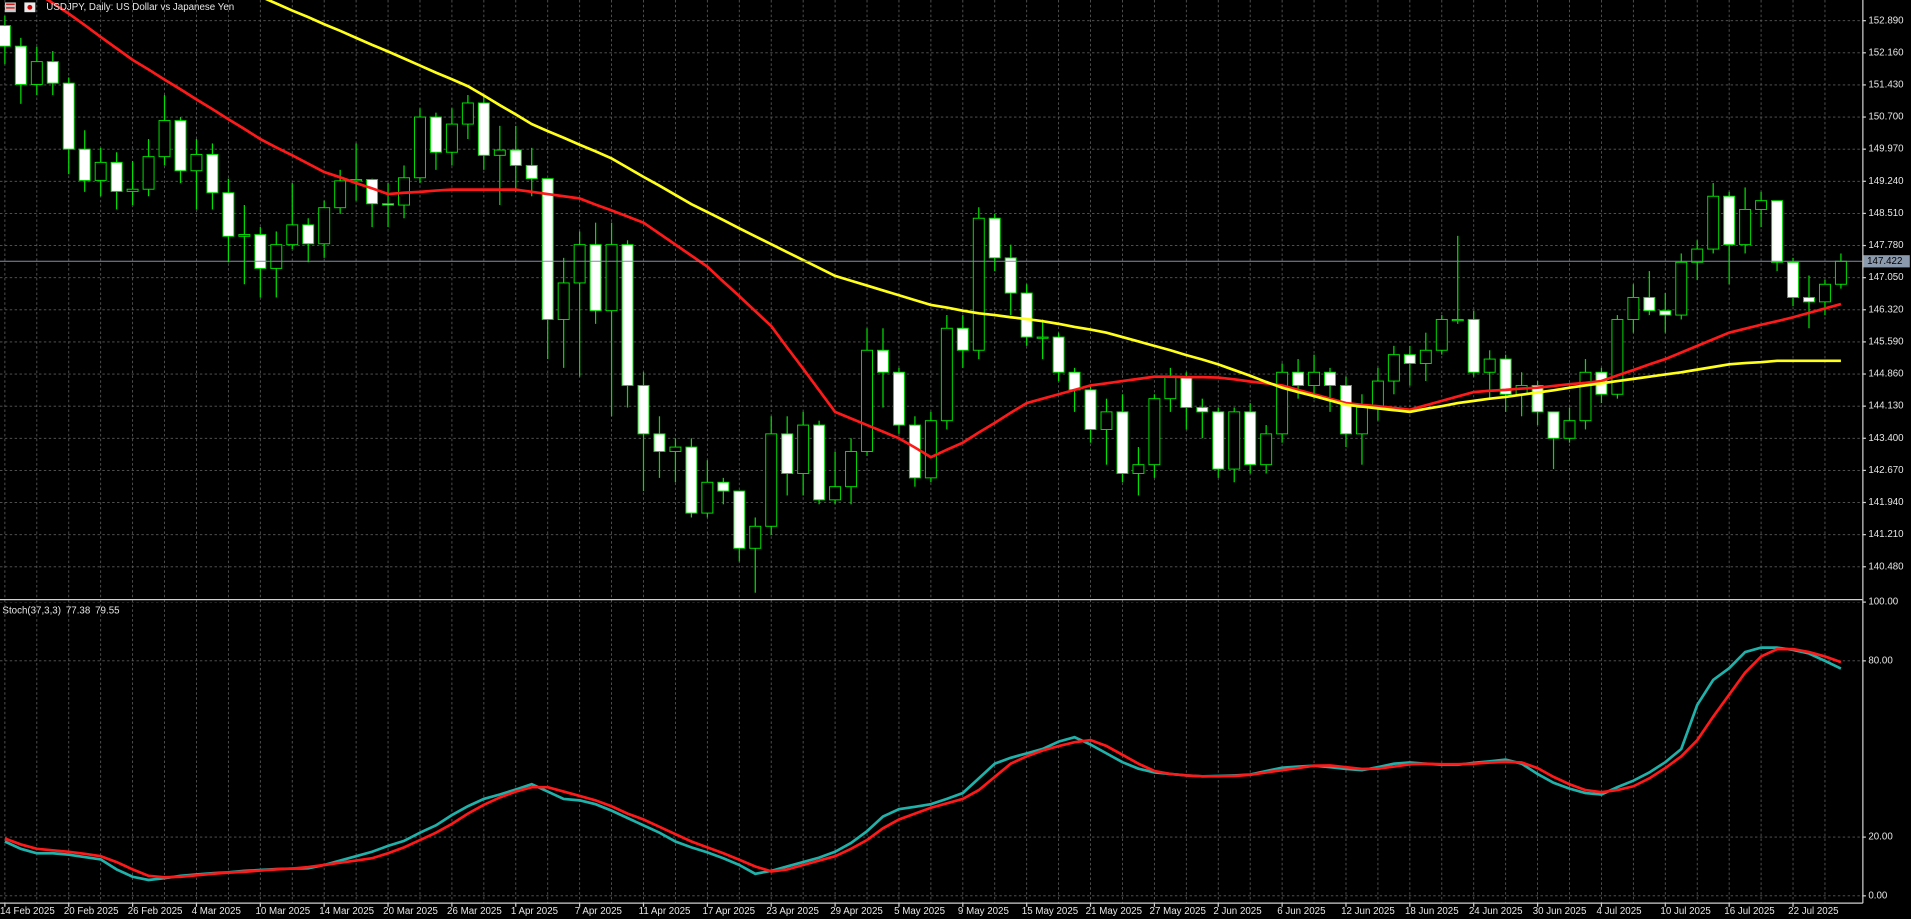 The image size is (1911, 919). What do you see at coordinates (1886, 181) in the screenshot?
I see `y-tick-label: 149.240` at bounding box center [1886, 181].